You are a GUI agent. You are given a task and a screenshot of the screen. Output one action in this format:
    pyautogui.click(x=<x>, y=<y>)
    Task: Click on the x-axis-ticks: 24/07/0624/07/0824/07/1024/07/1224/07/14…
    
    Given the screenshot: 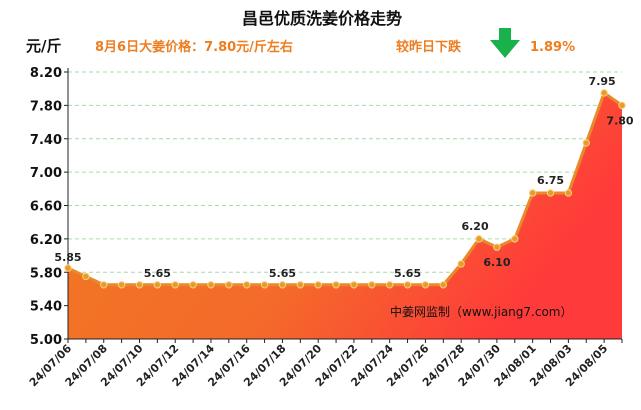 What is the action you would take?
    pyautogui.click(x=325, y=364)
    